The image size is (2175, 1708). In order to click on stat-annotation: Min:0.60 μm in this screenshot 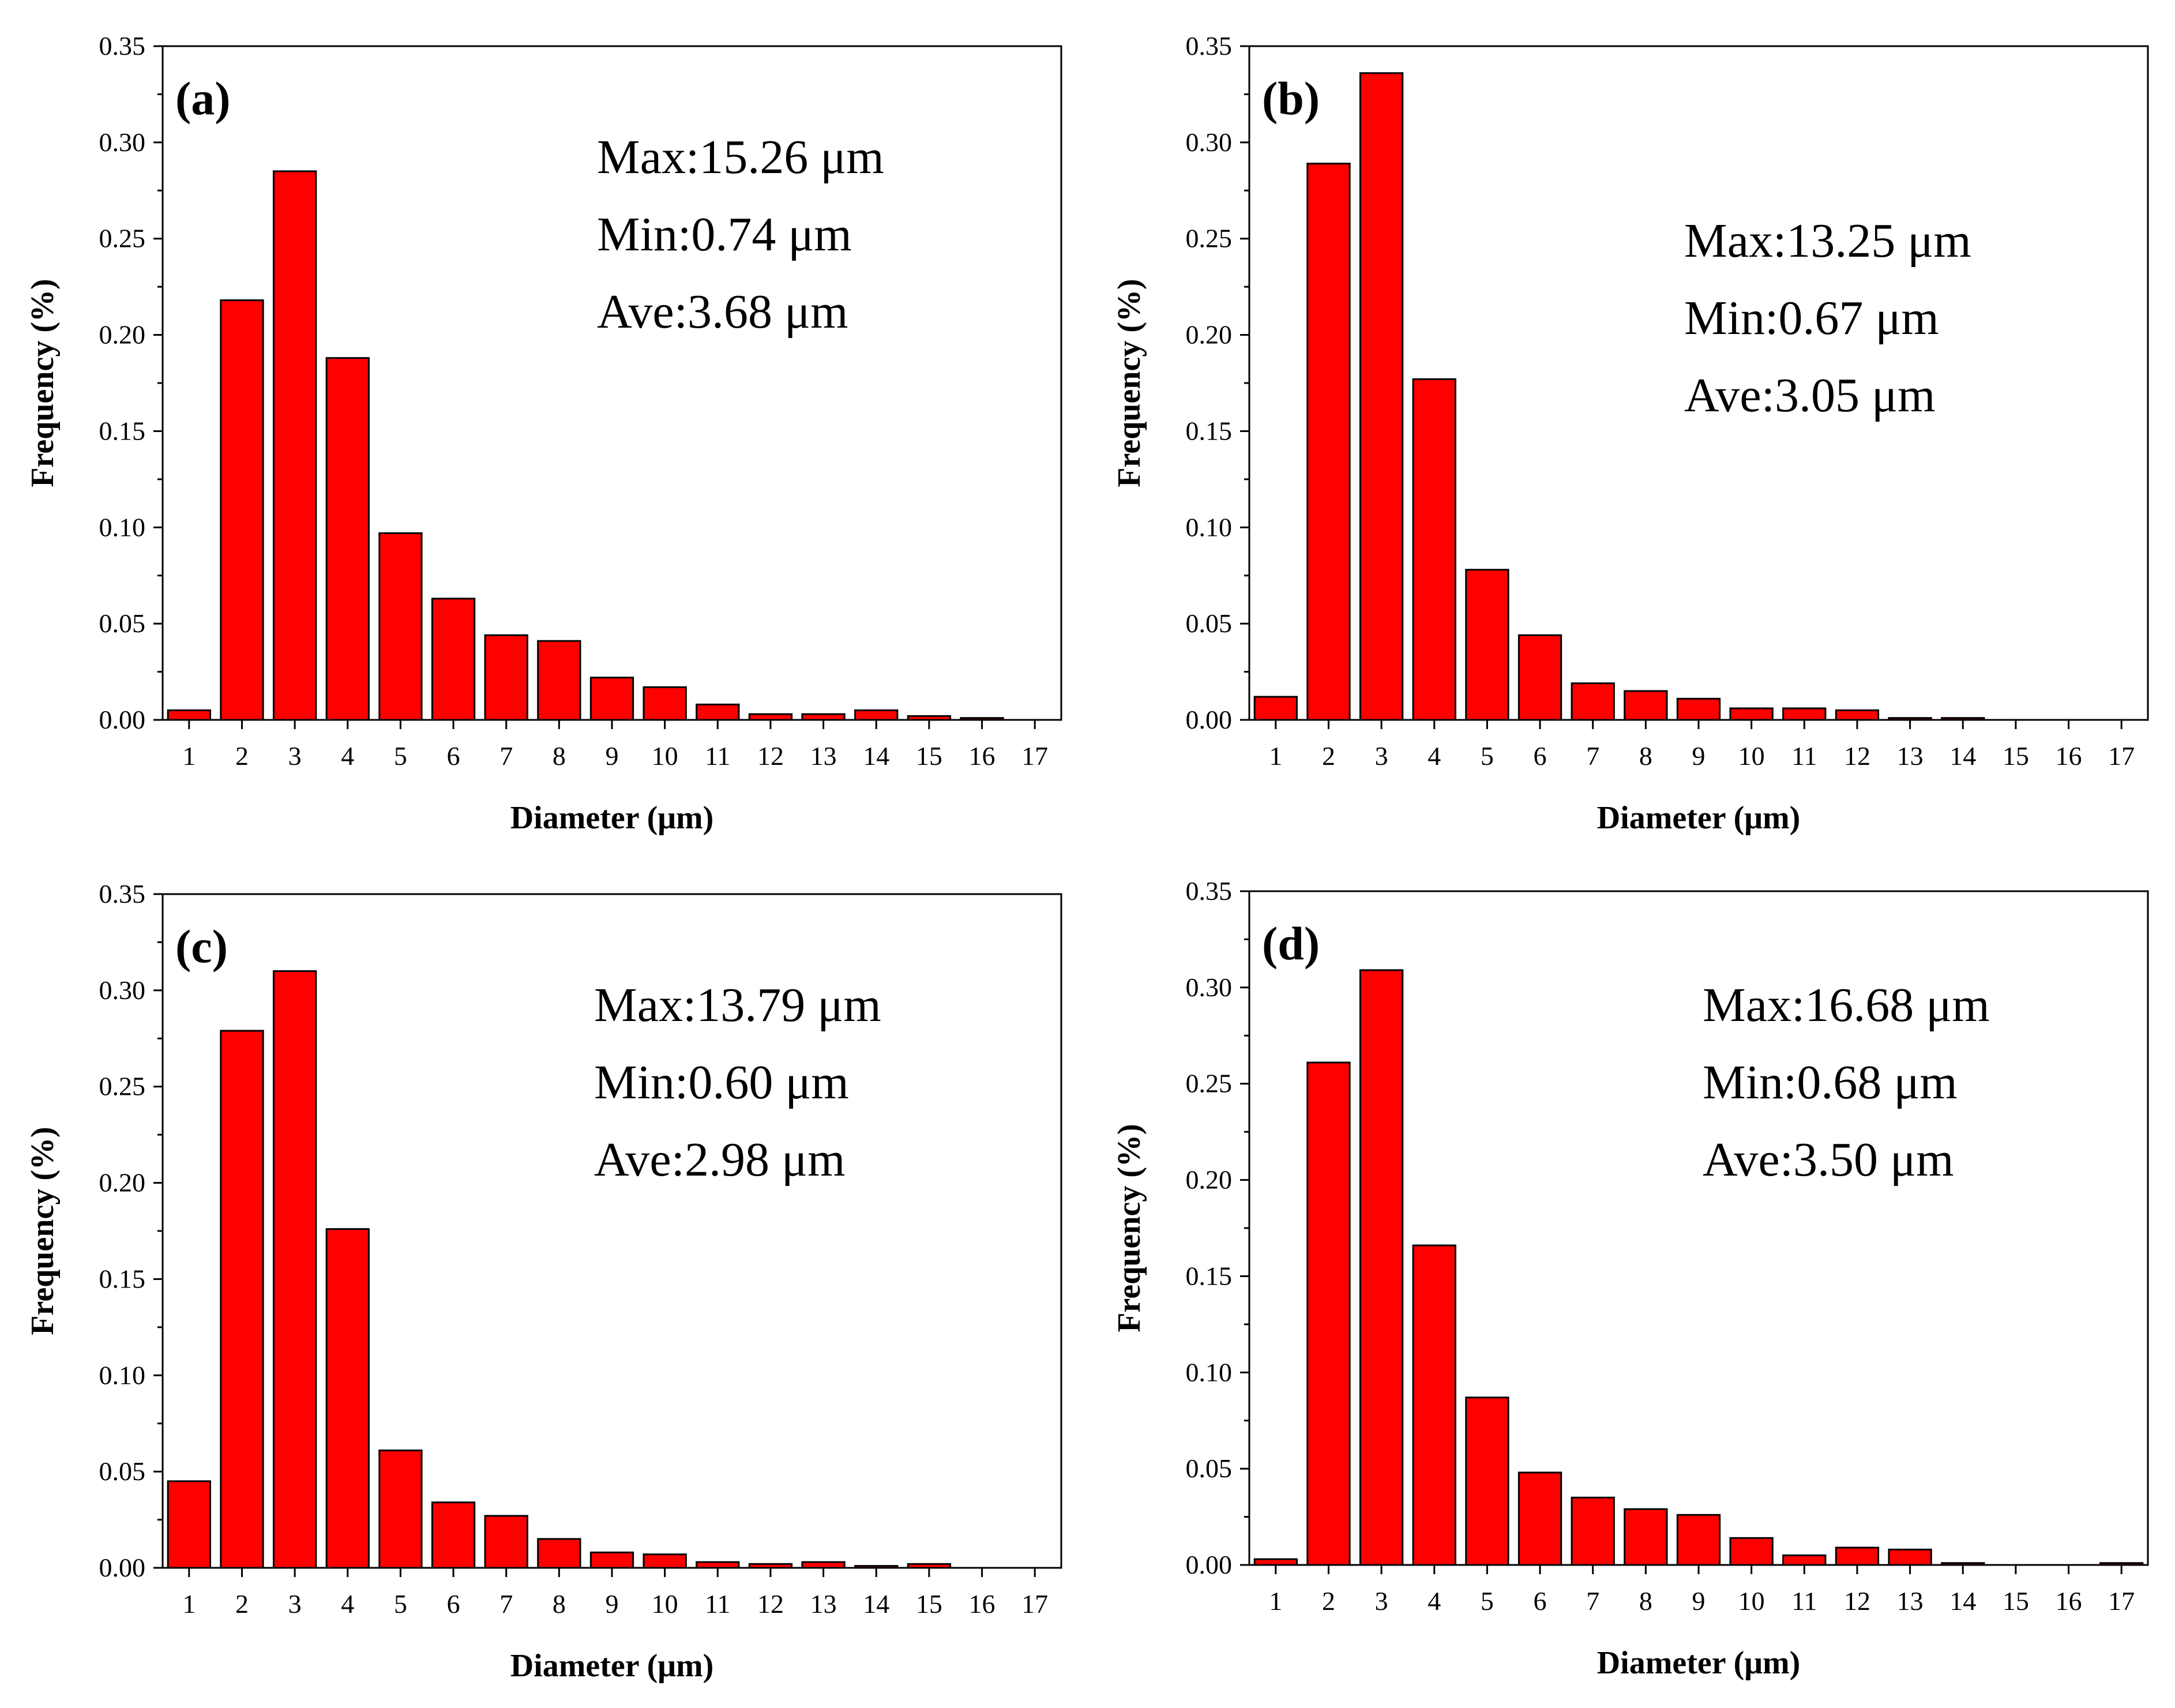, I will do `click(721, 1082)`.